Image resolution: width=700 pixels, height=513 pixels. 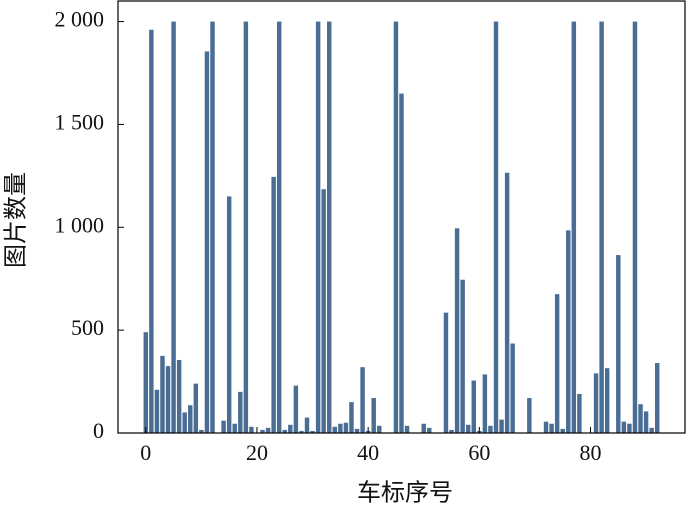 What do you see at coordinates (257, 452) in the screenshot?
I see `x-tick-label: 20` at bounding box center [257, 452].